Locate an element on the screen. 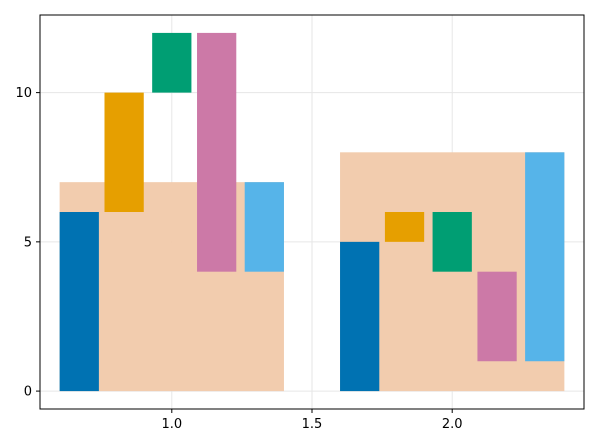  y-tick-label: 10 is located at coordinates (23, 93).